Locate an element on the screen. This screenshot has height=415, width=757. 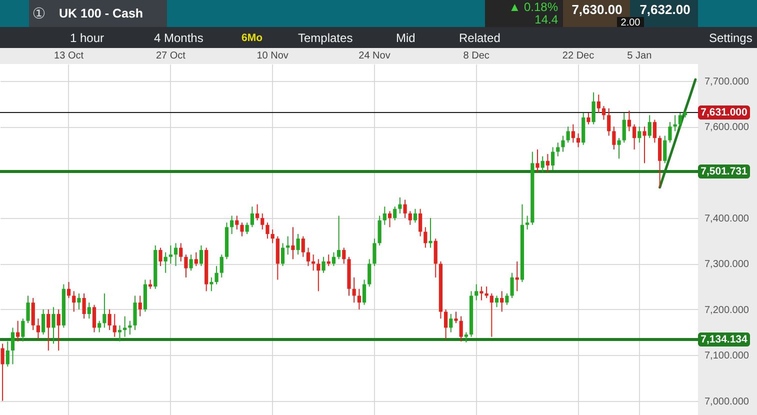
x-tick-label: 13 Oct is located at coordinates (69, 56).